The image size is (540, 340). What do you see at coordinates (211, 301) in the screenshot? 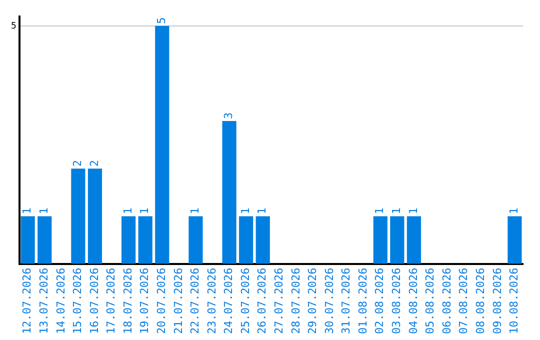
I see `x-tick-label: 23.07.2026` at bounding box center [211, 301].